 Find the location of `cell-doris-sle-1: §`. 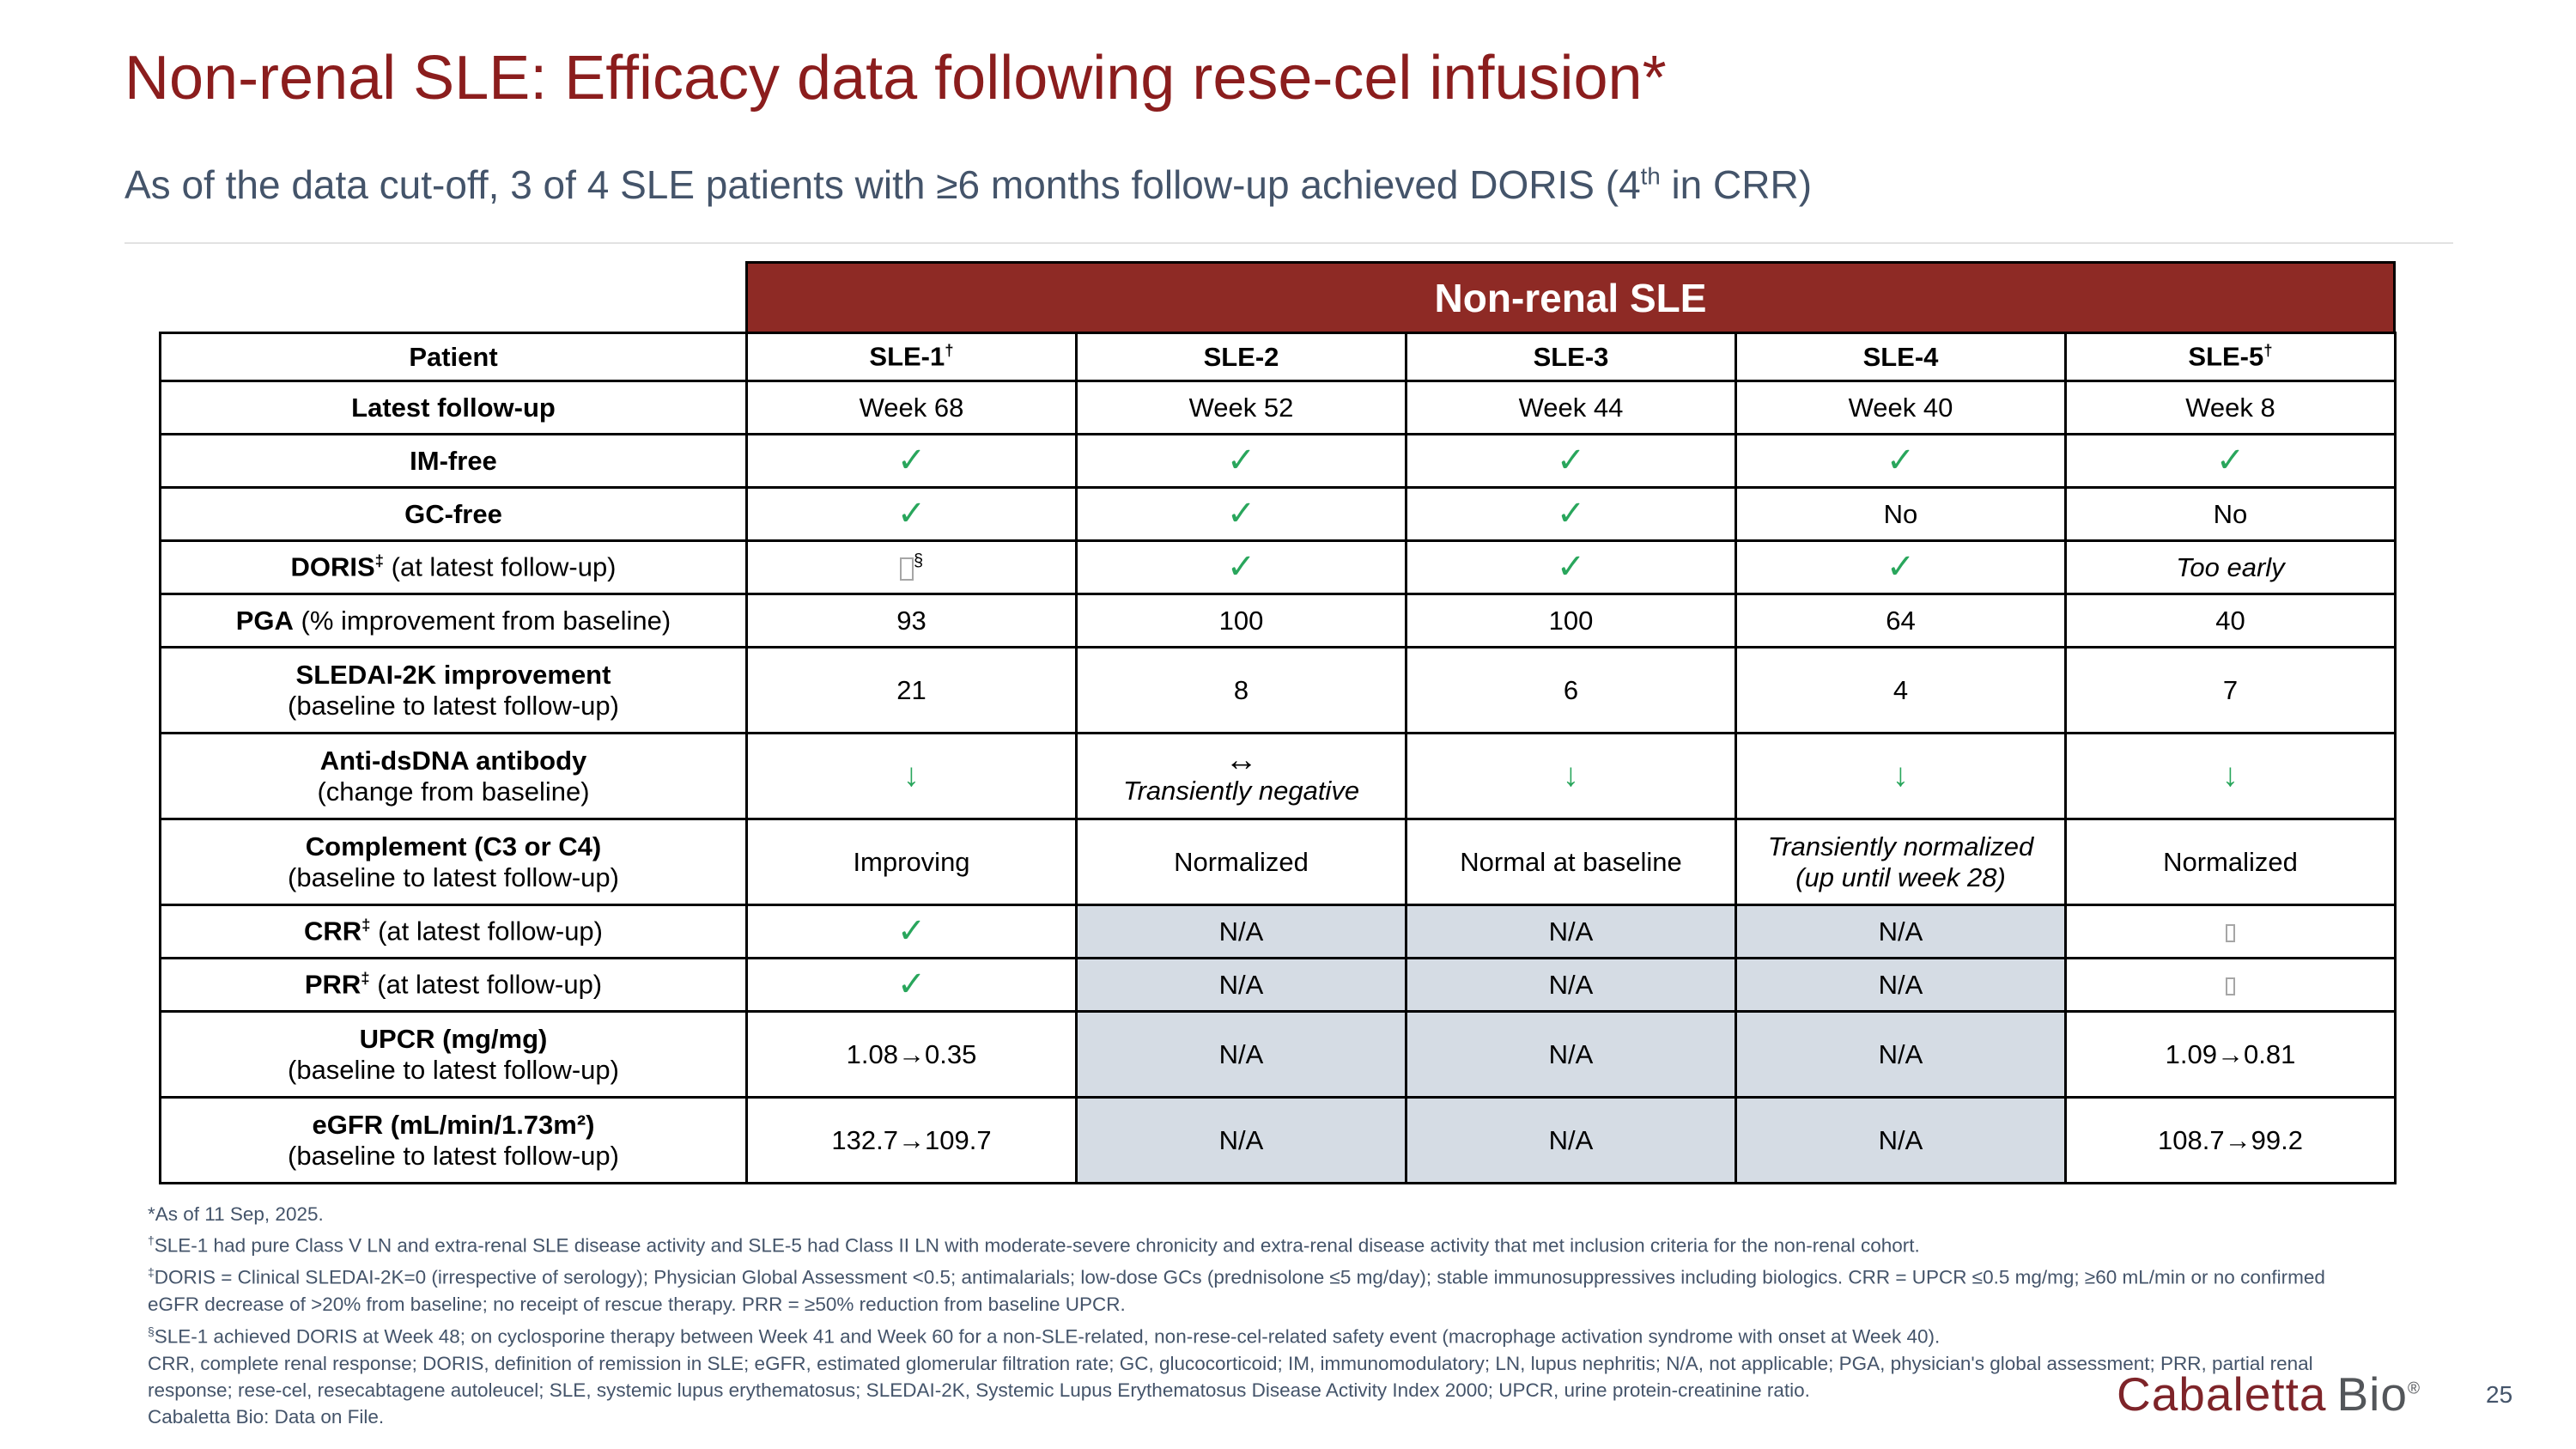

cell-doris-sle-1: § is located at coordinates (911, 567).